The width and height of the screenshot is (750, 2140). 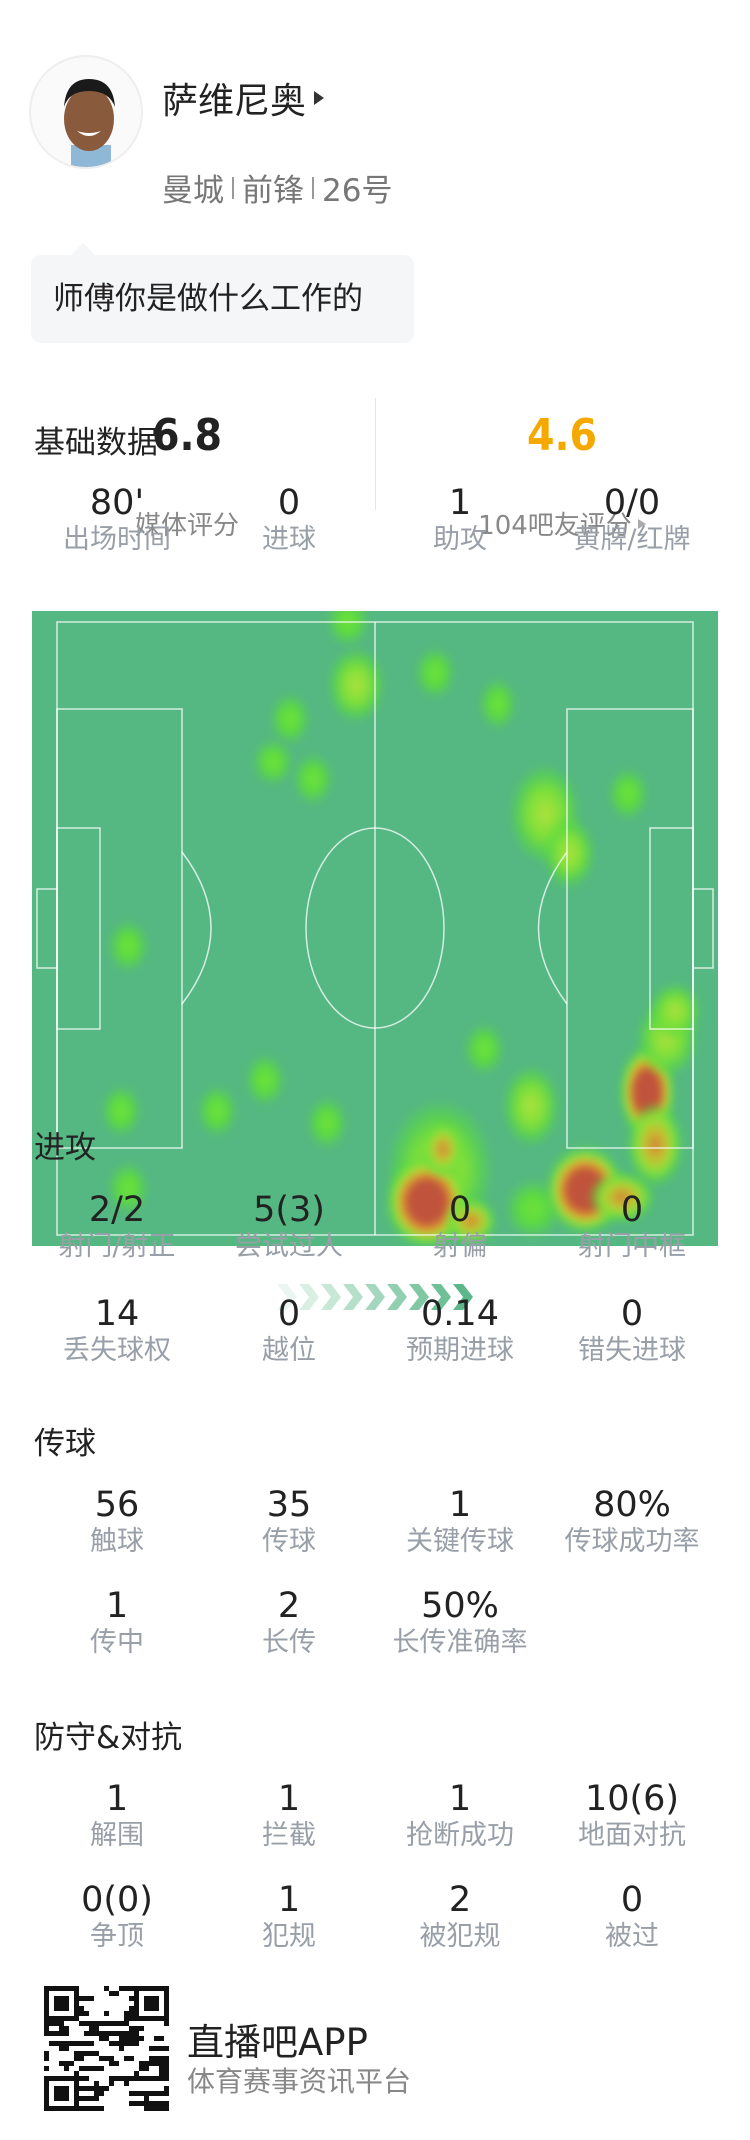 I want to click on stat-item: 0 进球, so click(x=289, y=520).